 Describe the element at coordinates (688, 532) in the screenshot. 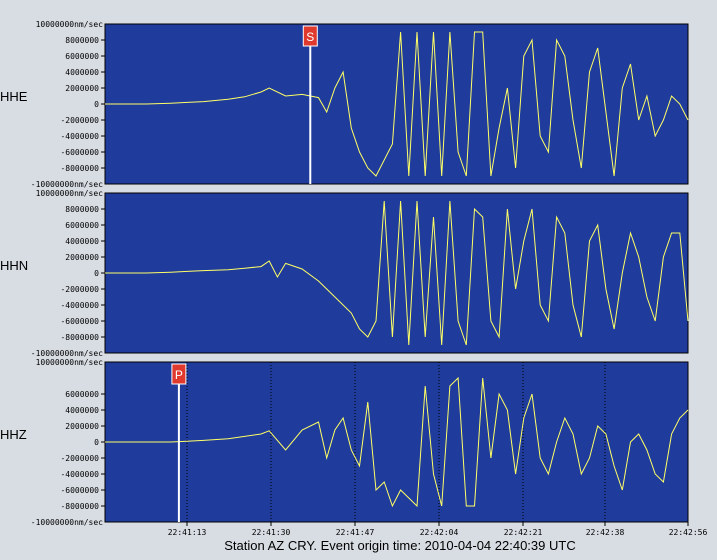

I see `x-tick-label: 22:42:56` at that location.